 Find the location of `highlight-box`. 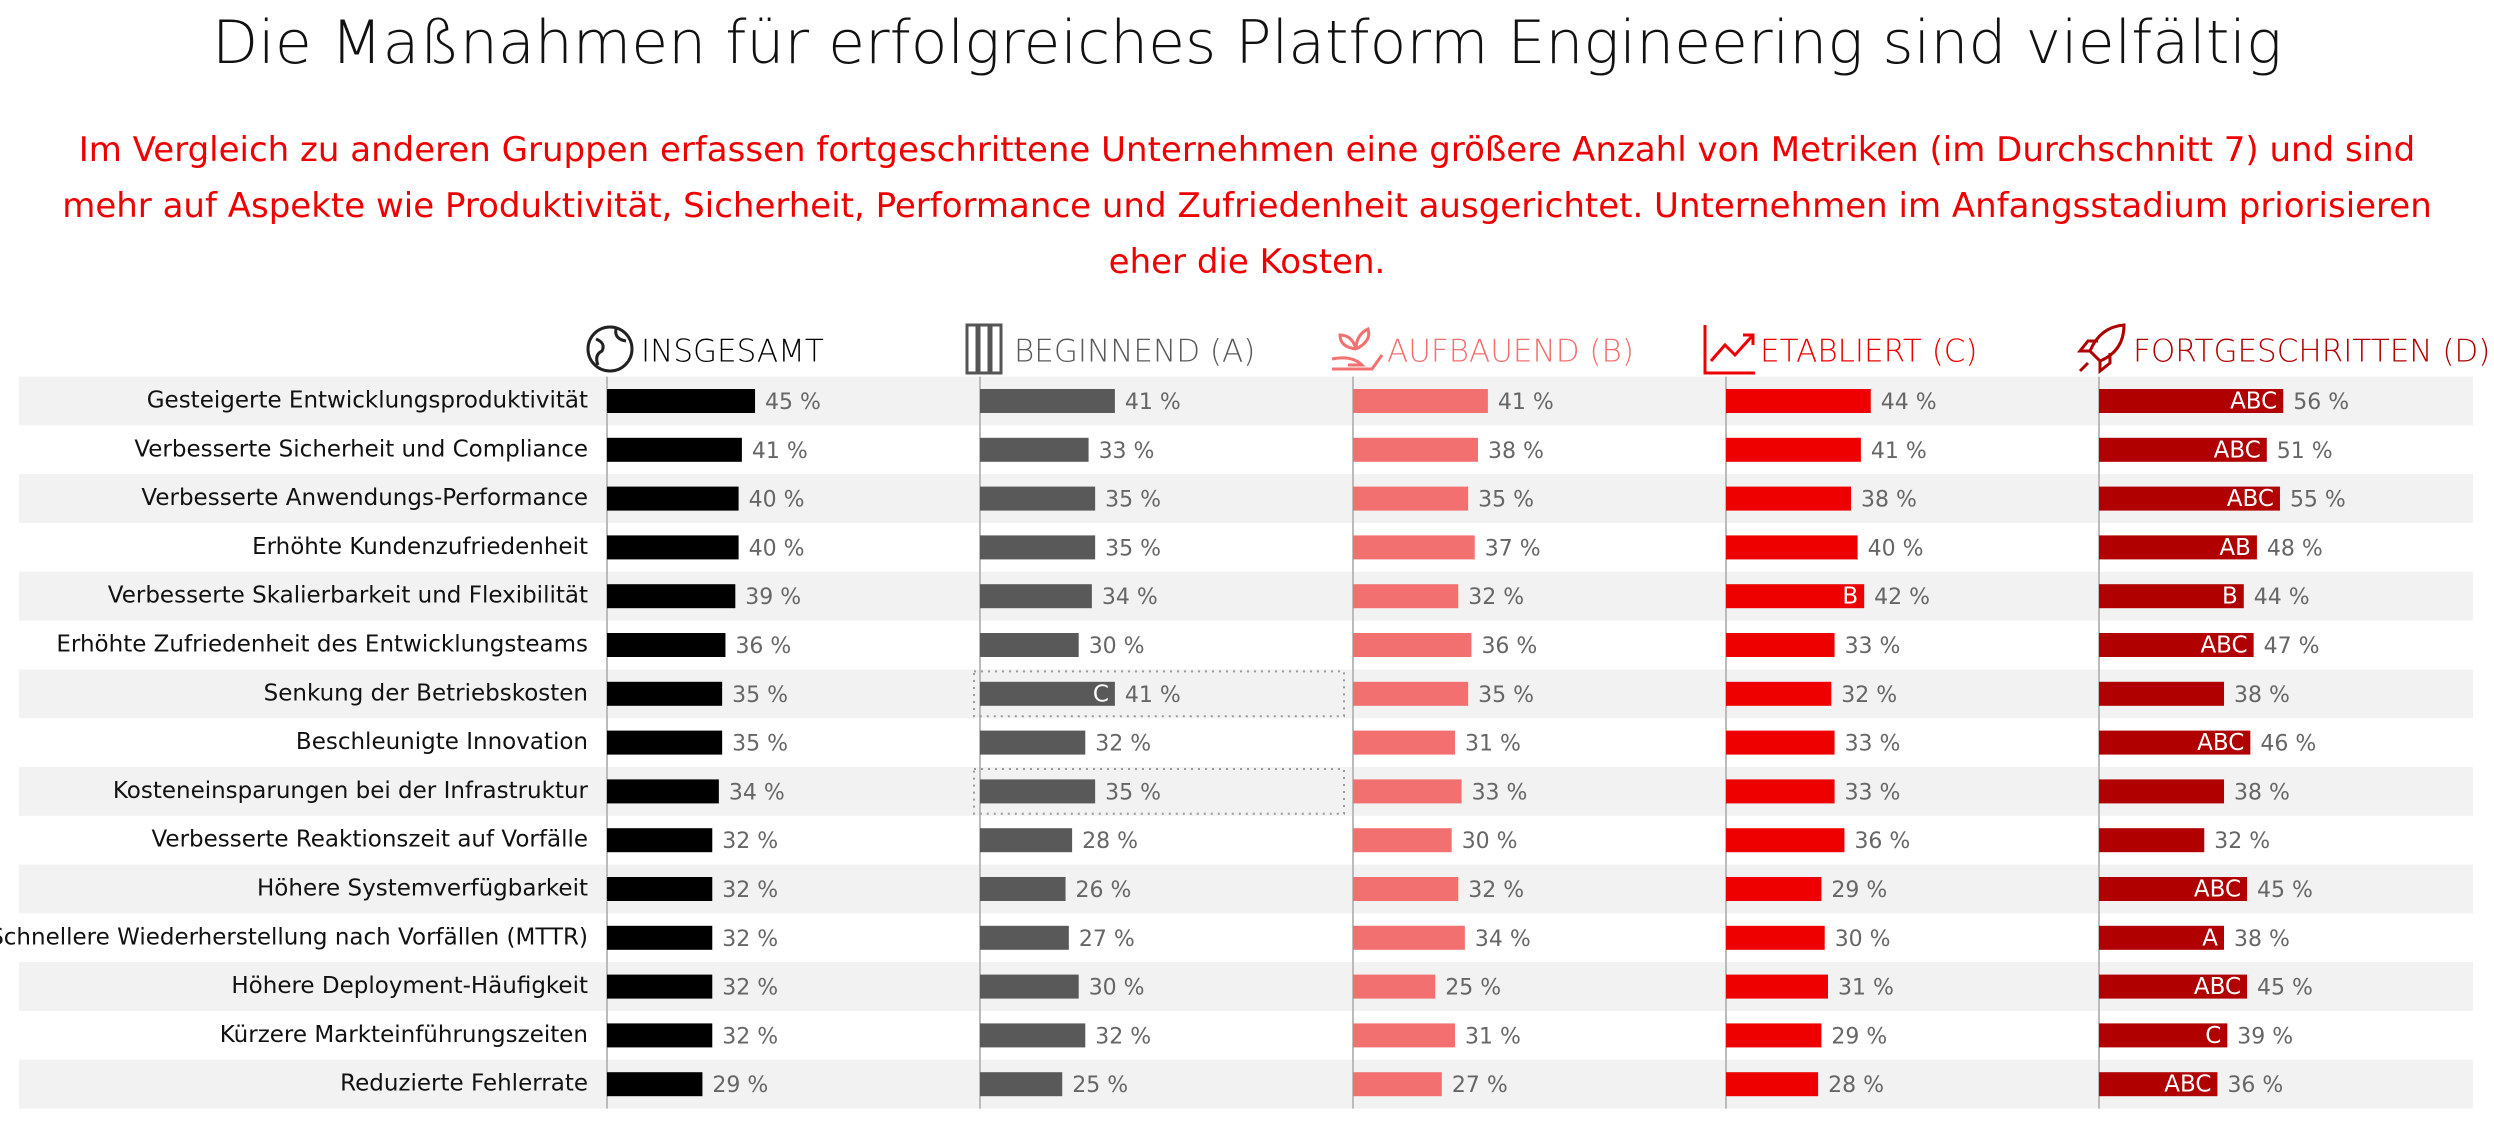

highlight-box is located at coordinates (1159, 791).